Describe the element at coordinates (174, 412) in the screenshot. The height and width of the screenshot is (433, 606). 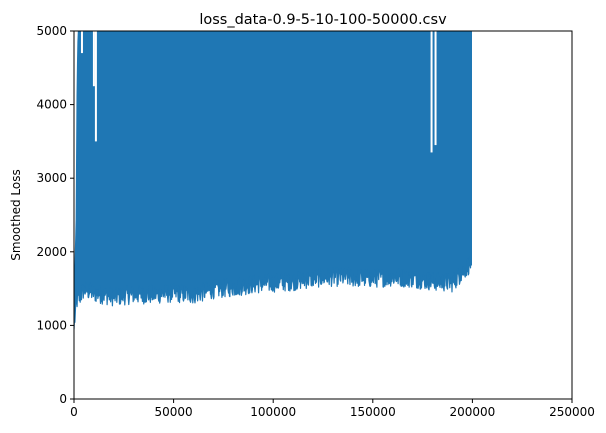
I see `x-tick-label-1: 50000` at that location.